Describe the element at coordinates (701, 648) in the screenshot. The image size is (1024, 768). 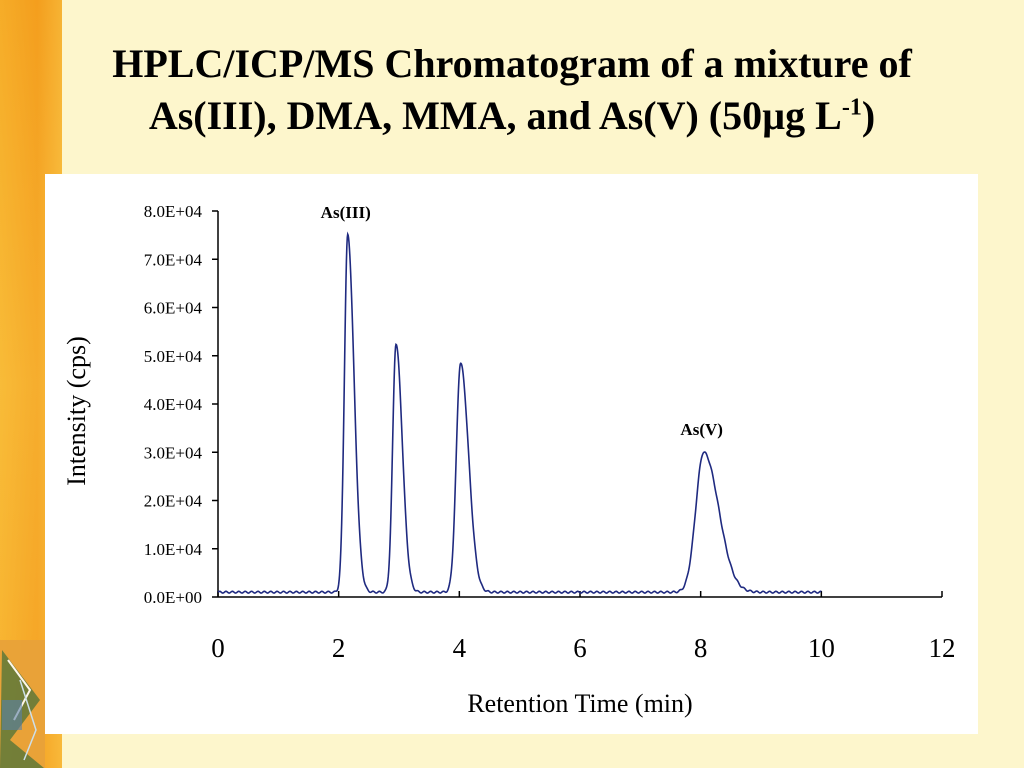
I see `x-tick-label: 8` at that location.